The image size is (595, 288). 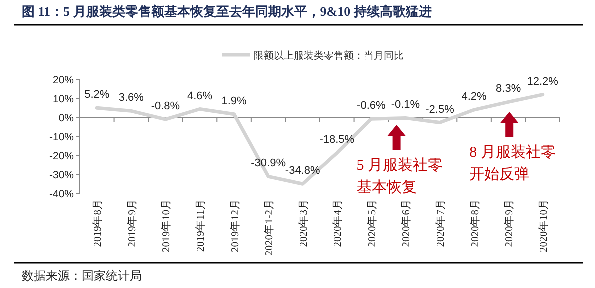 What do you see at coordinates (475, 97) in the screenshot?
I see `data-label: 4.2%` at bounding box center [475, 97].